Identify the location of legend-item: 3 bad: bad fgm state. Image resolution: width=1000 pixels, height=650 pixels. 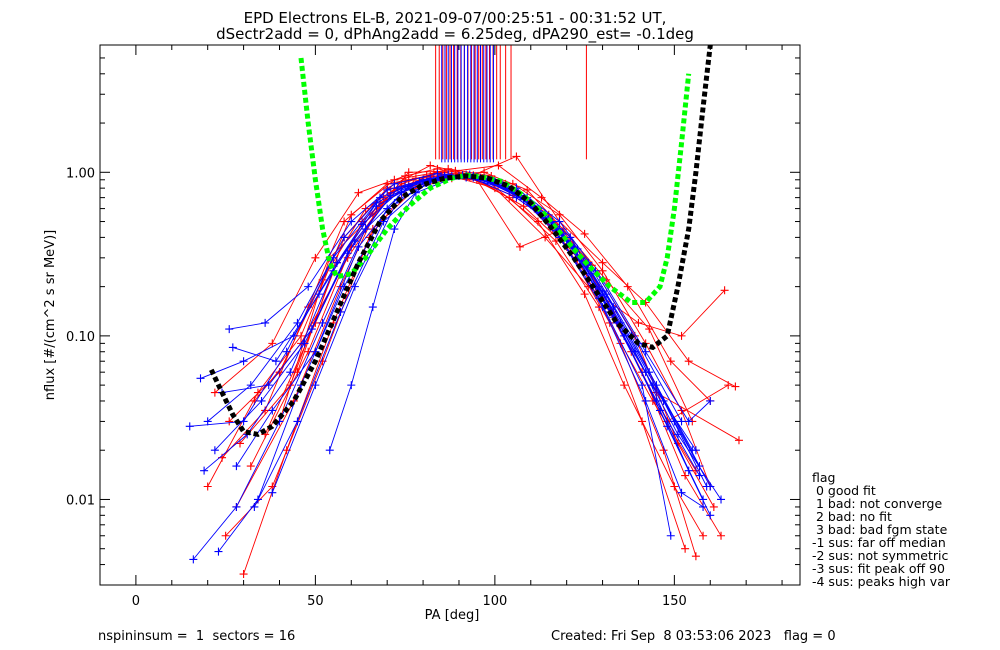
(880, 529).